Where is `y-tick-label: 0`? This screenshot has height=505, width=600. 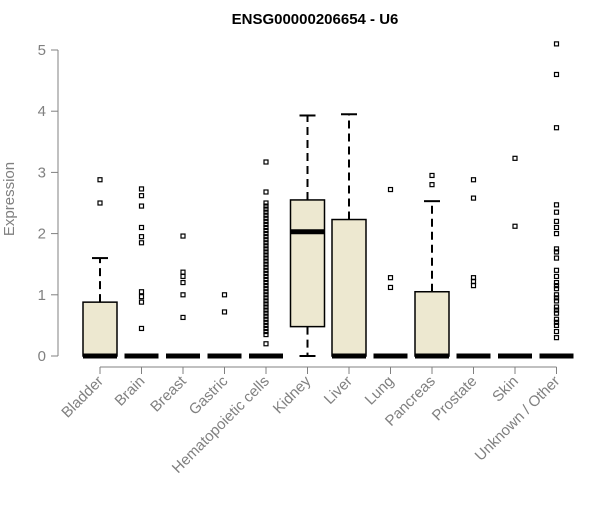
y-tick-label: 0 is located at coordinates (42, 356).